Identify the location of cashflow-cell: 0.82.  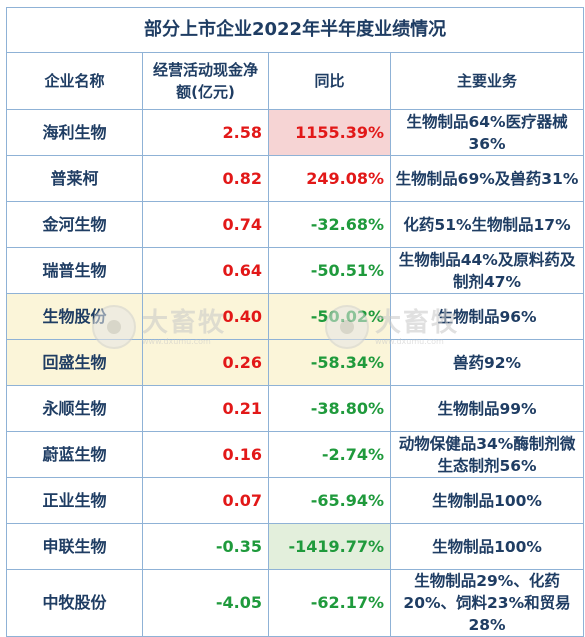
(205, 178).